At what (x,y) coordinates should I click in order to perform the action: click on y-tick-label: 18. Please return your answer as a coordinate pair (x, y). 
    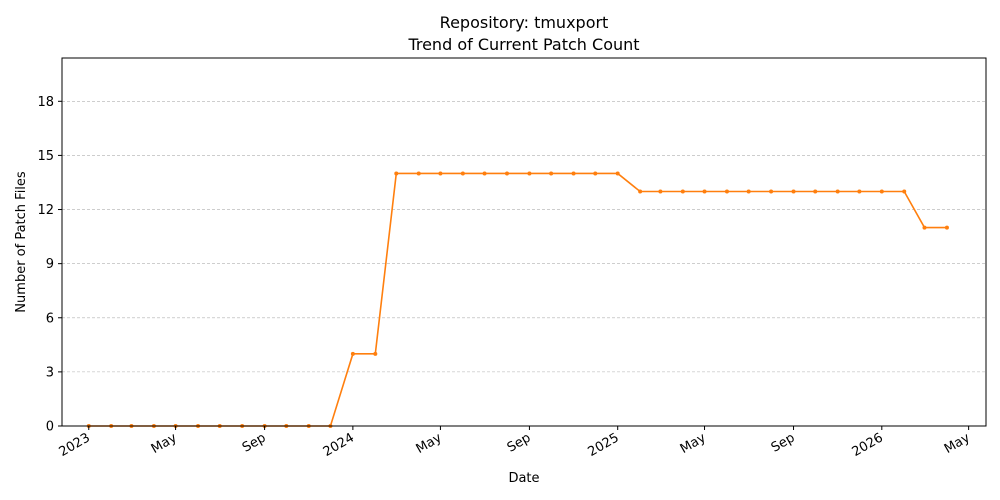
    Looking at the image, I should click on (45, 102).